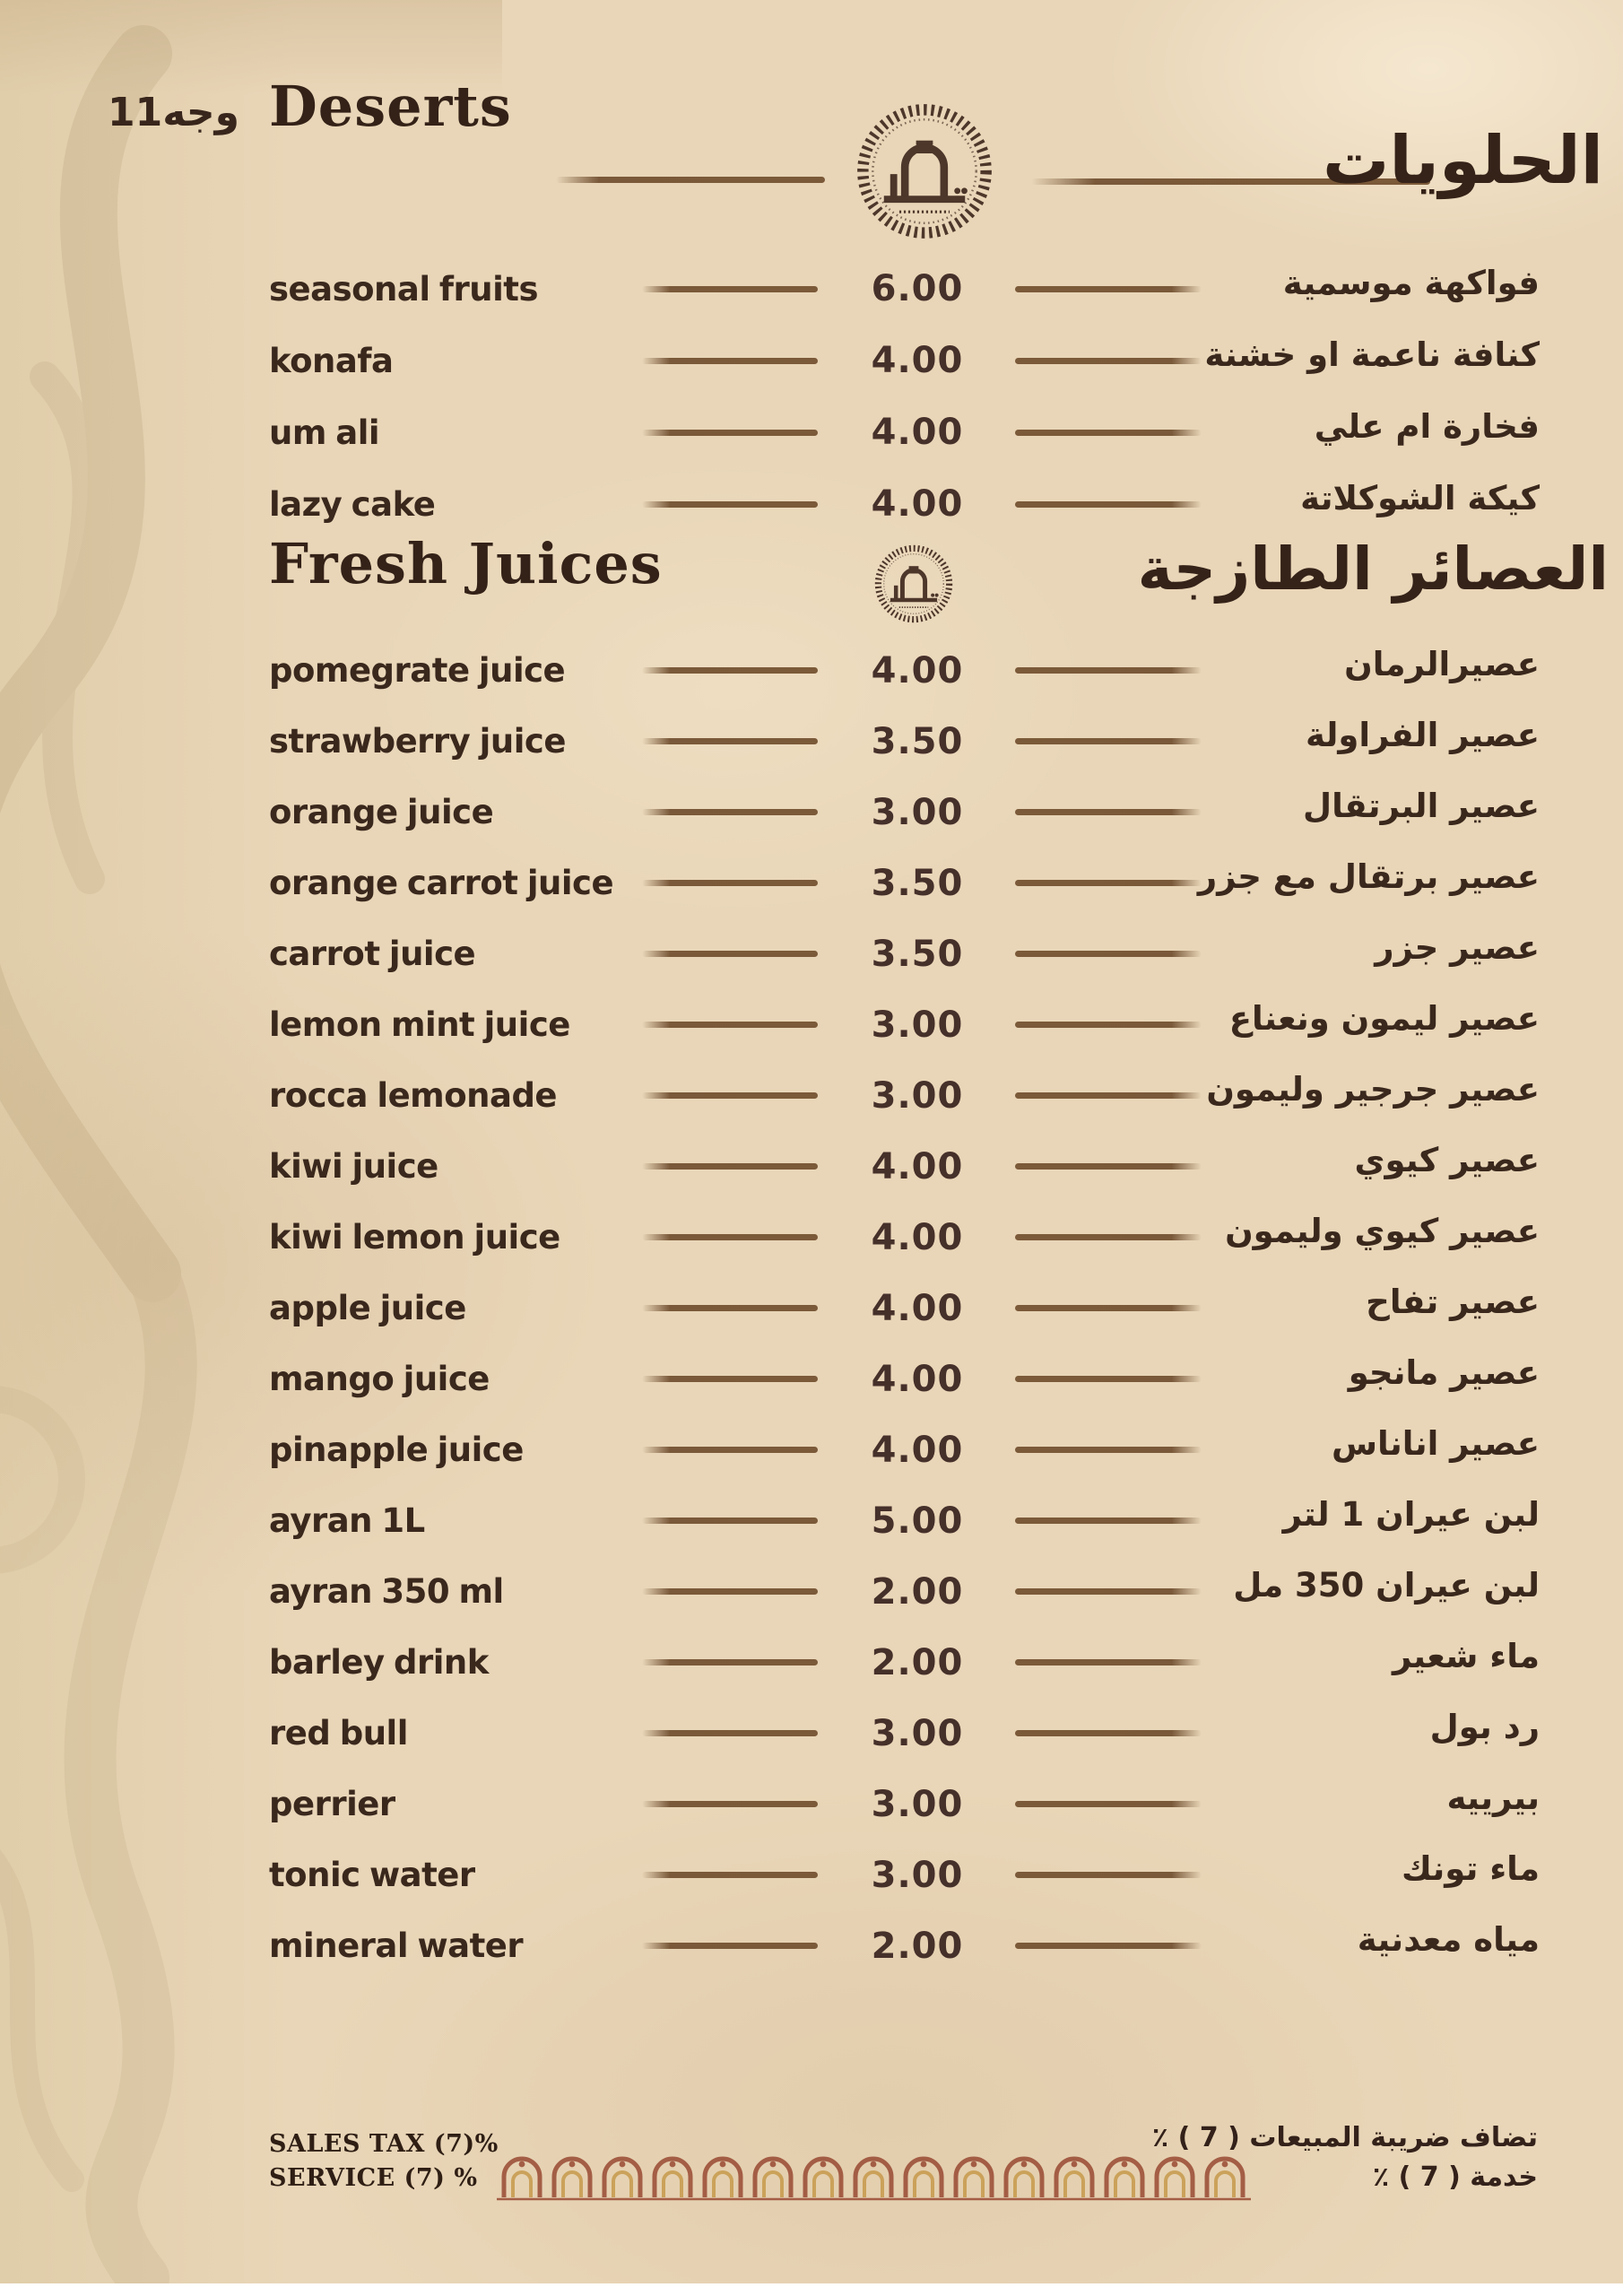 The height and width of the screenshot is (2296, 1623). I want to click on paper-shade, so click(251, 47).